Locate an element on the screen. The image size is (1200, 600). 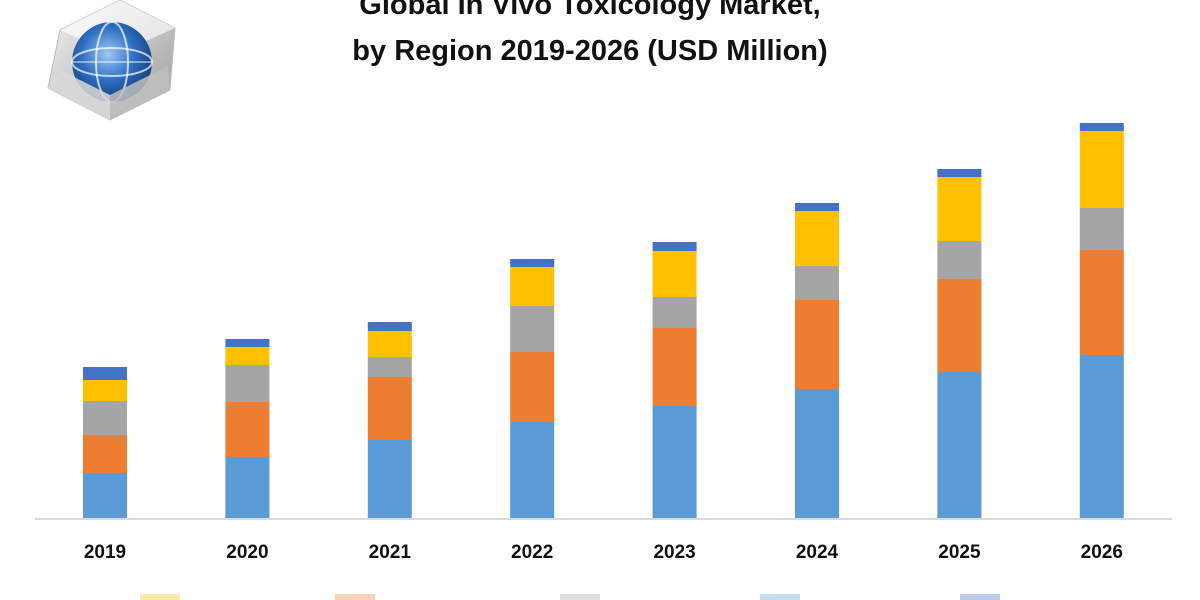
x-tick-label-2023: 2023 is located at coordinates (674, 552).